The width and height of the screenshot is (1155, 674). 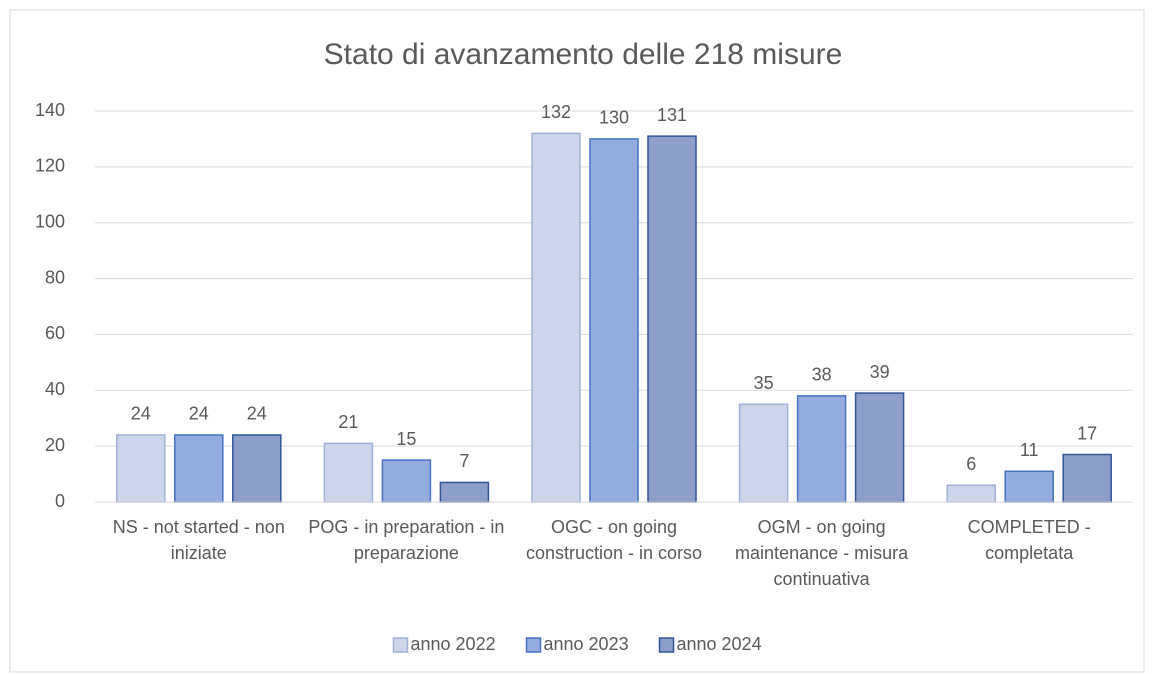 What do you see at coordinates (719, 644) in the screenshot?
I see `legend-label: anno 2024` at bounding box center [719, 644].